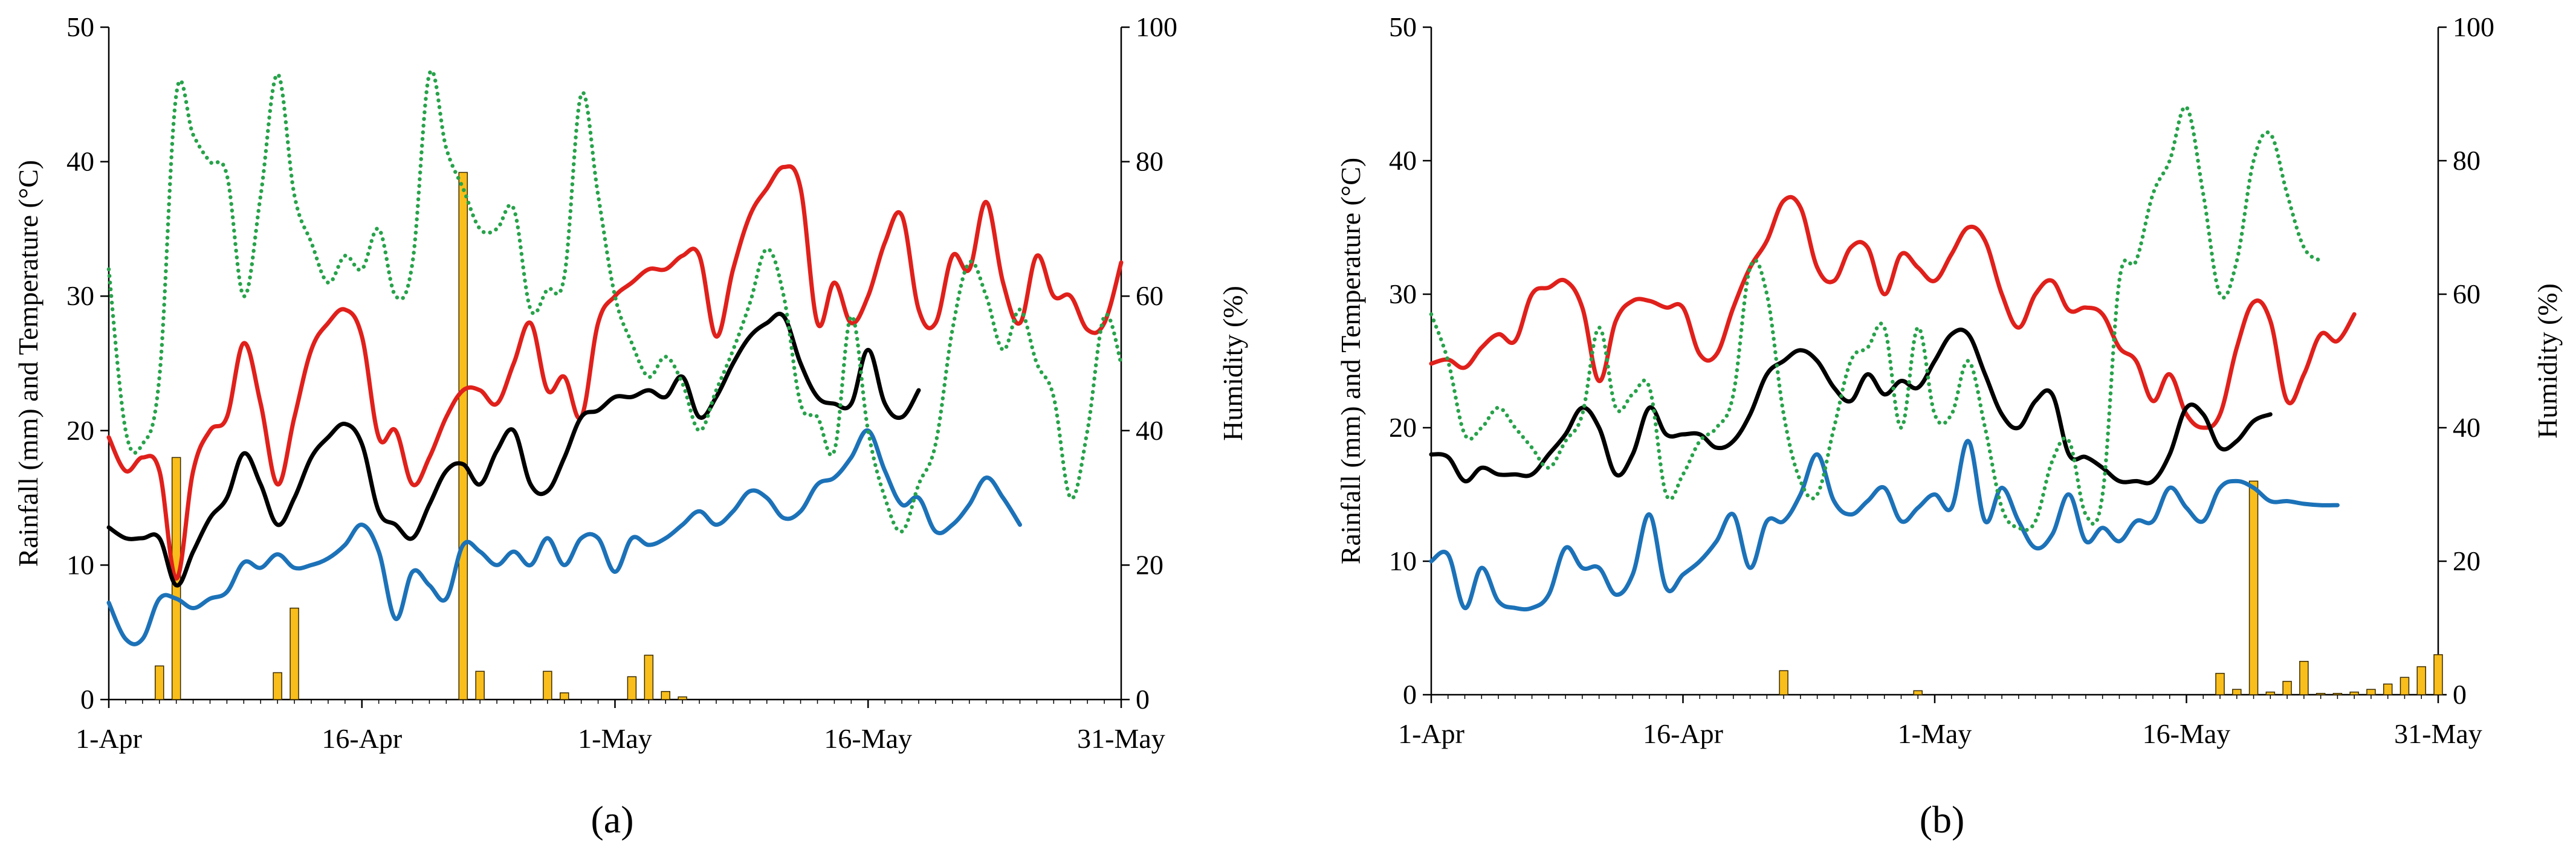  I want to click on max-temperature-line, so click(1893, 312).